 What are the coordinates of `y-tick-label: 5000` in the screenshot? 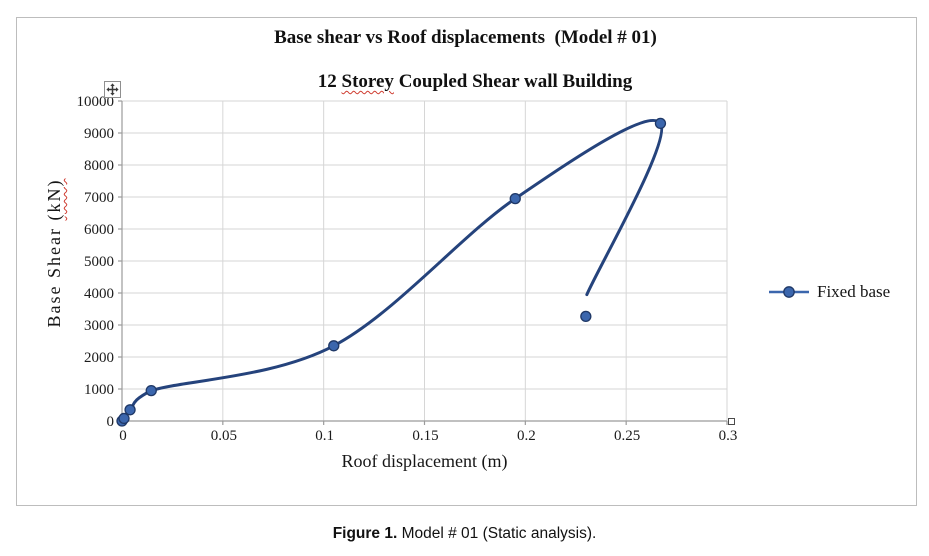 It's located at (99, 262).